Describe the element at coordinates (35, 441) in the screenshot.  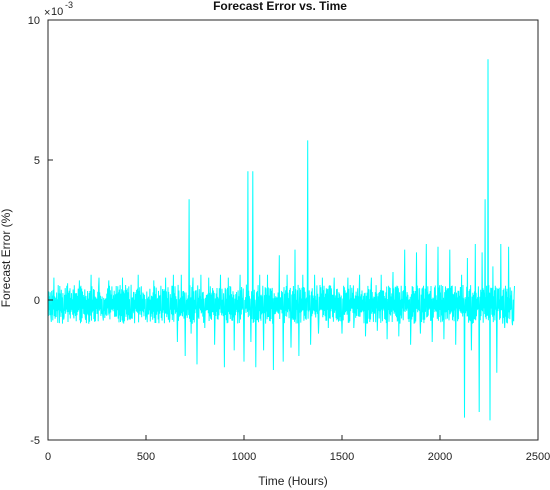
I see `y-tick-label: -5` at that location.